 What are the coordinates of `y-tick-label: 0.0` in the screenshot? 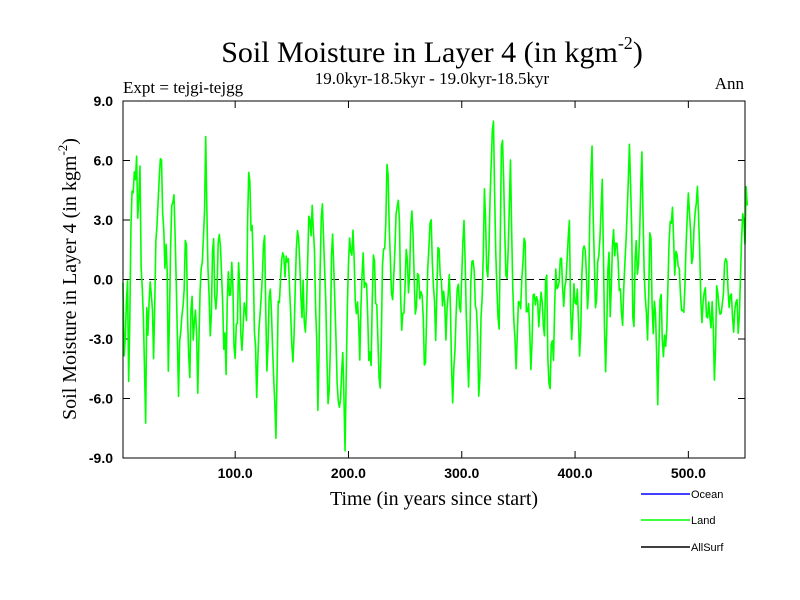 It's located at (104, 280).